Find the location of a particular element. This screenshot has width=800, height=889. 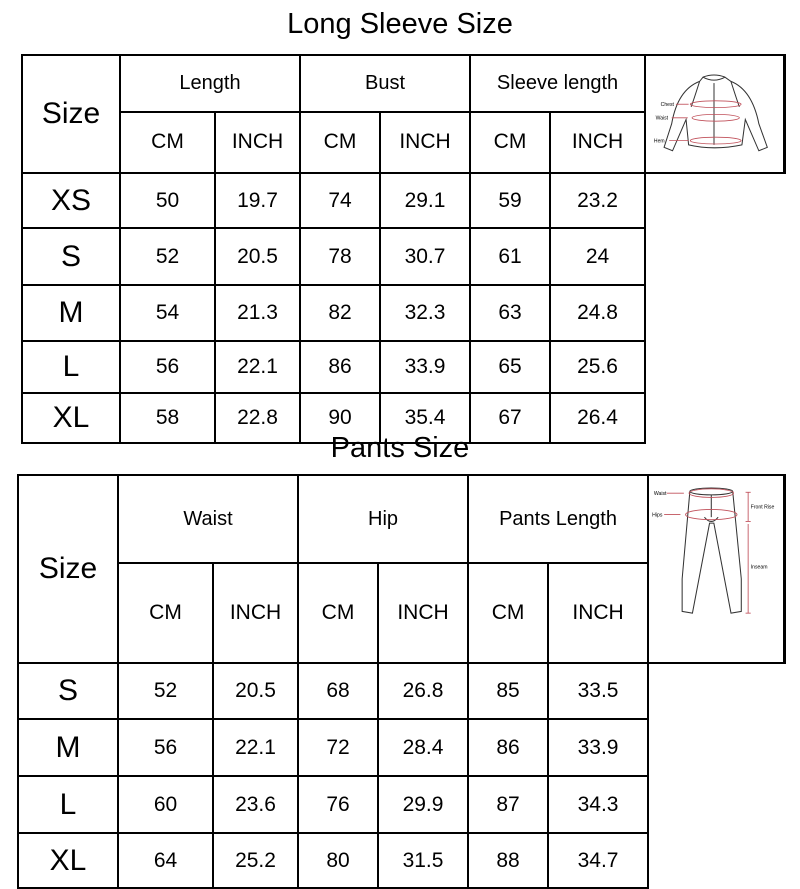

table-row: L 56 22.1 86 33.9 65 25.6 is located at coordinates (402, 367).